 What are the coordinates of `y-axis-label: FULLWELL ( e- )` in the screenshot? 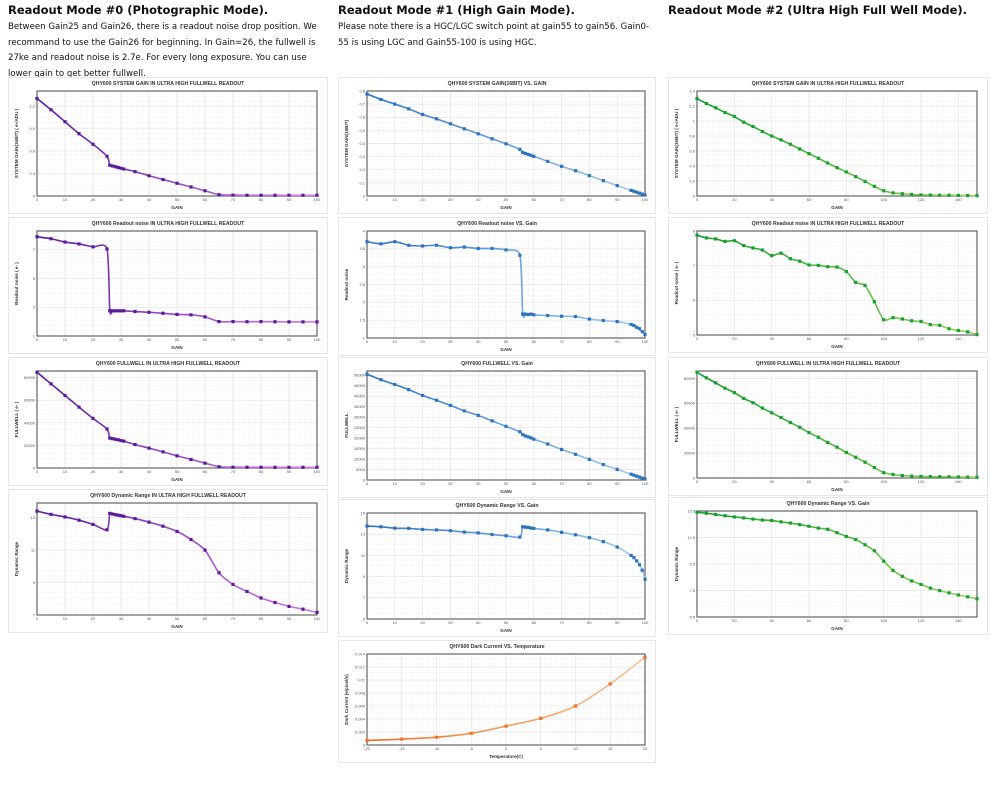 It's located at (676, 424).